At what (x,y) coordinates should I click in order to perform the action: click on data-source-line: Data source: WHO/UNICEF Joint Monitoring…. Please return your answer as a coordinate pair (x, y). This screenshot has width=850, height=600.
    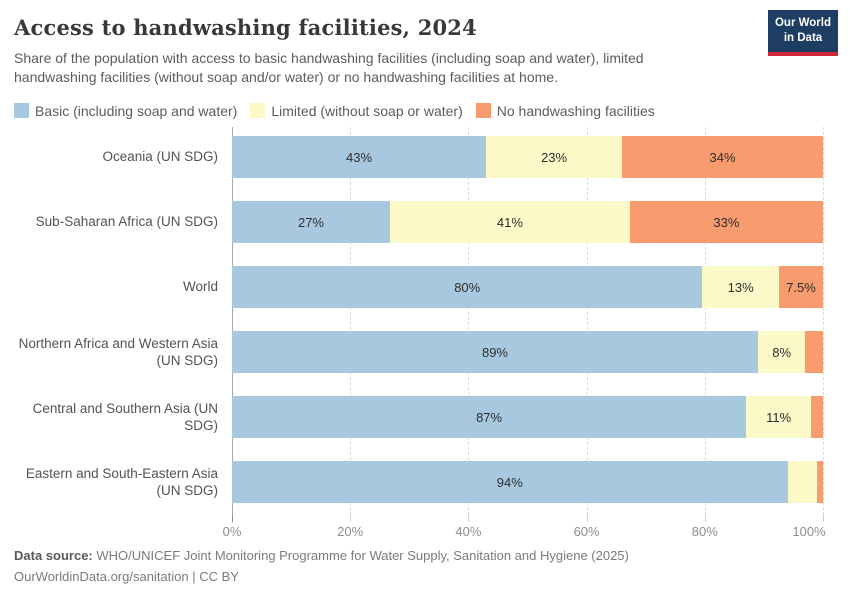
    Looking at the image, I should click on (321, 556).